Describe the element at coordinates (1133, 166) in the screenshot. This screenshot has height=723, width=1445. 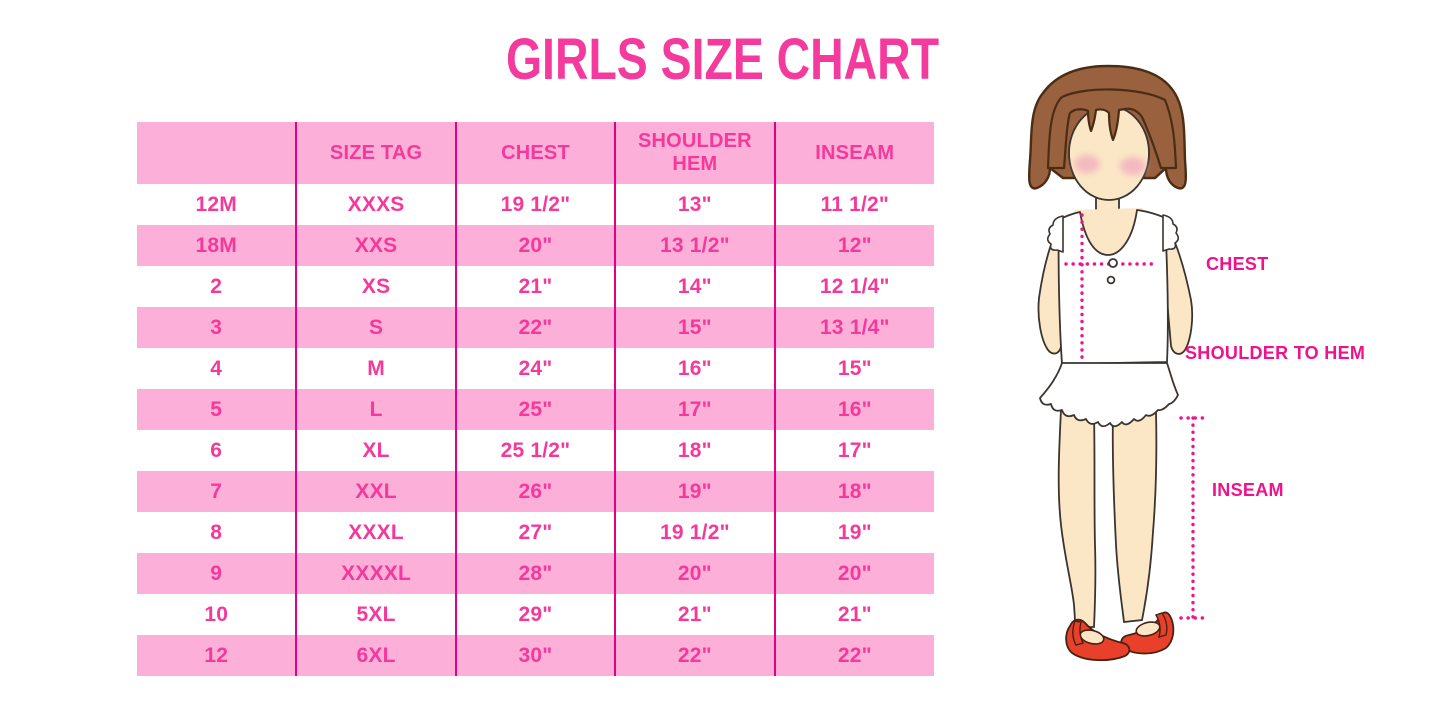
I see `blush-right` at that location.